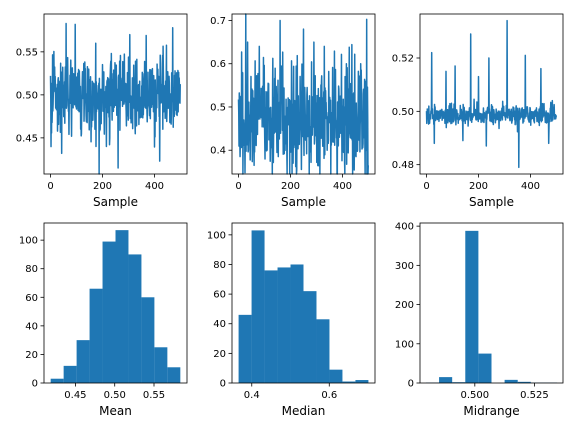 The image size is (576, 432). I want to click on ticks: 0.45 0.50 0.55 0 20 40 60 80 100, so click(92, 318).